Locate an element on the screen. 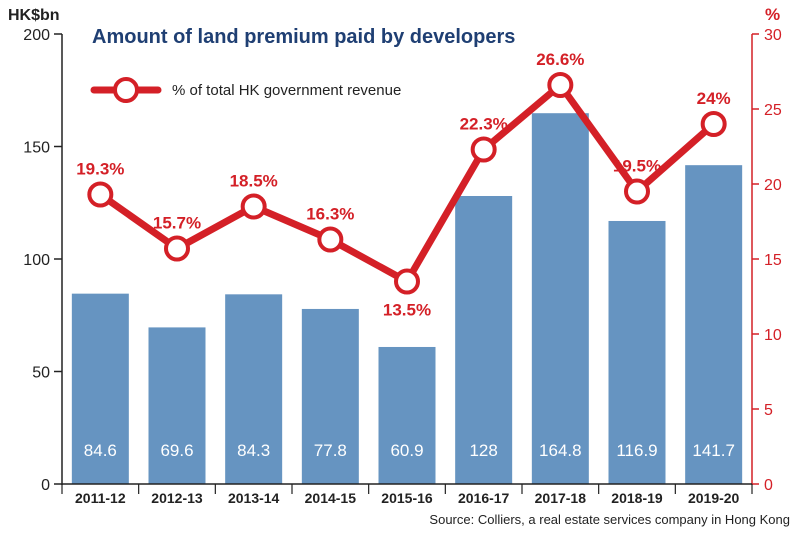 This screenshot has height=534, width=800. y2-tick-label: 0 is located at coordinates (768, 485).